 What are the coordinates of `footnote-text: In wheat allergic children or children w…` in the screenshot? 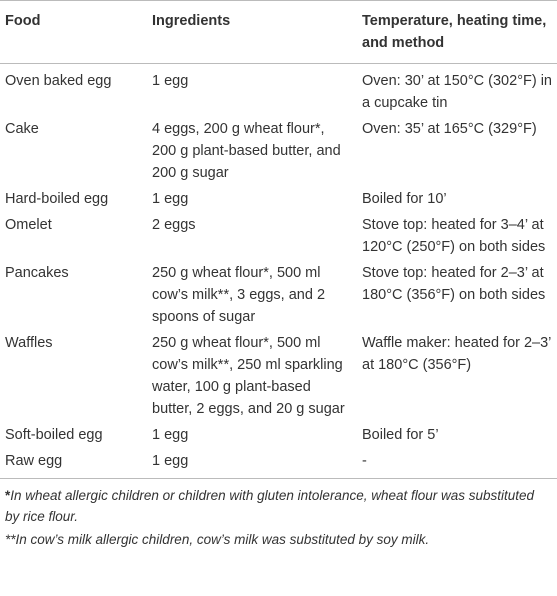 It's located at (270, 506).